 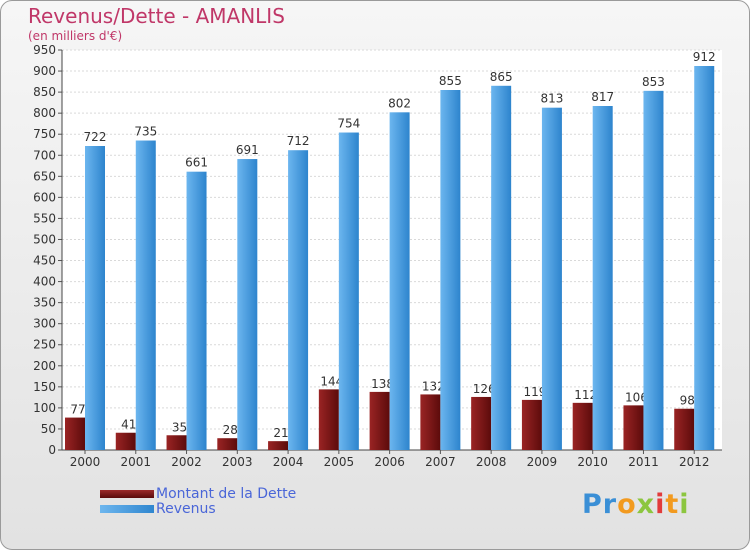 What do you see at coordinates (44, 134) in the screenshot?
I see `y-tick-label: 750` at bounding box center [44, 134].